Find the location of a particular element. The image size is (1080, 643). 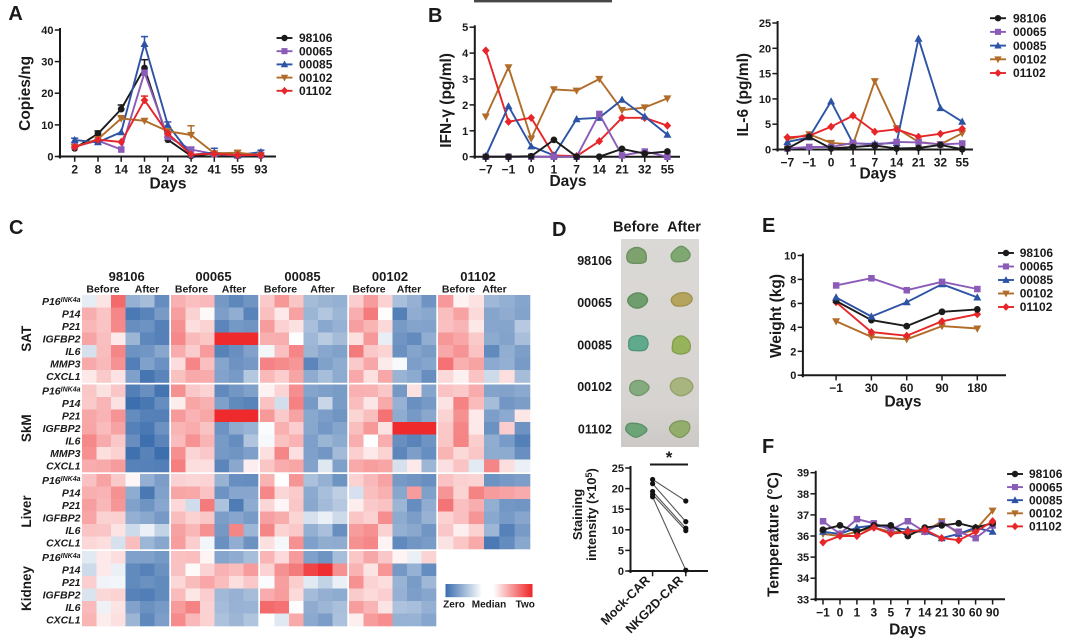

svg-text: 3 is located at coordinates (465, 80).